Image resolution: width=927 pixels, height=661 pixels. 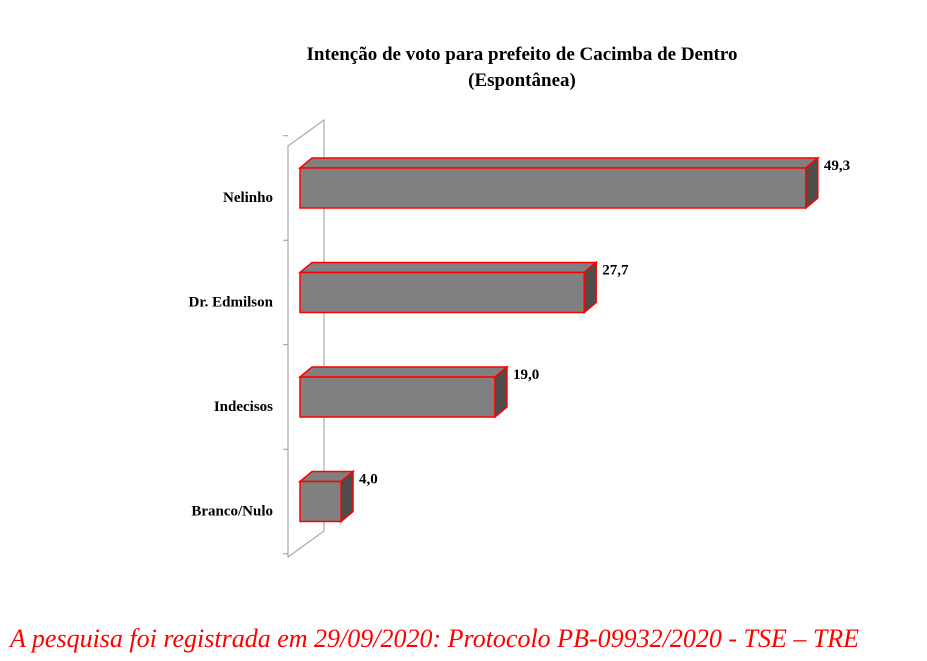 I want to click on chart-subtitle: (Espontânea), so click(x=522, y=80).